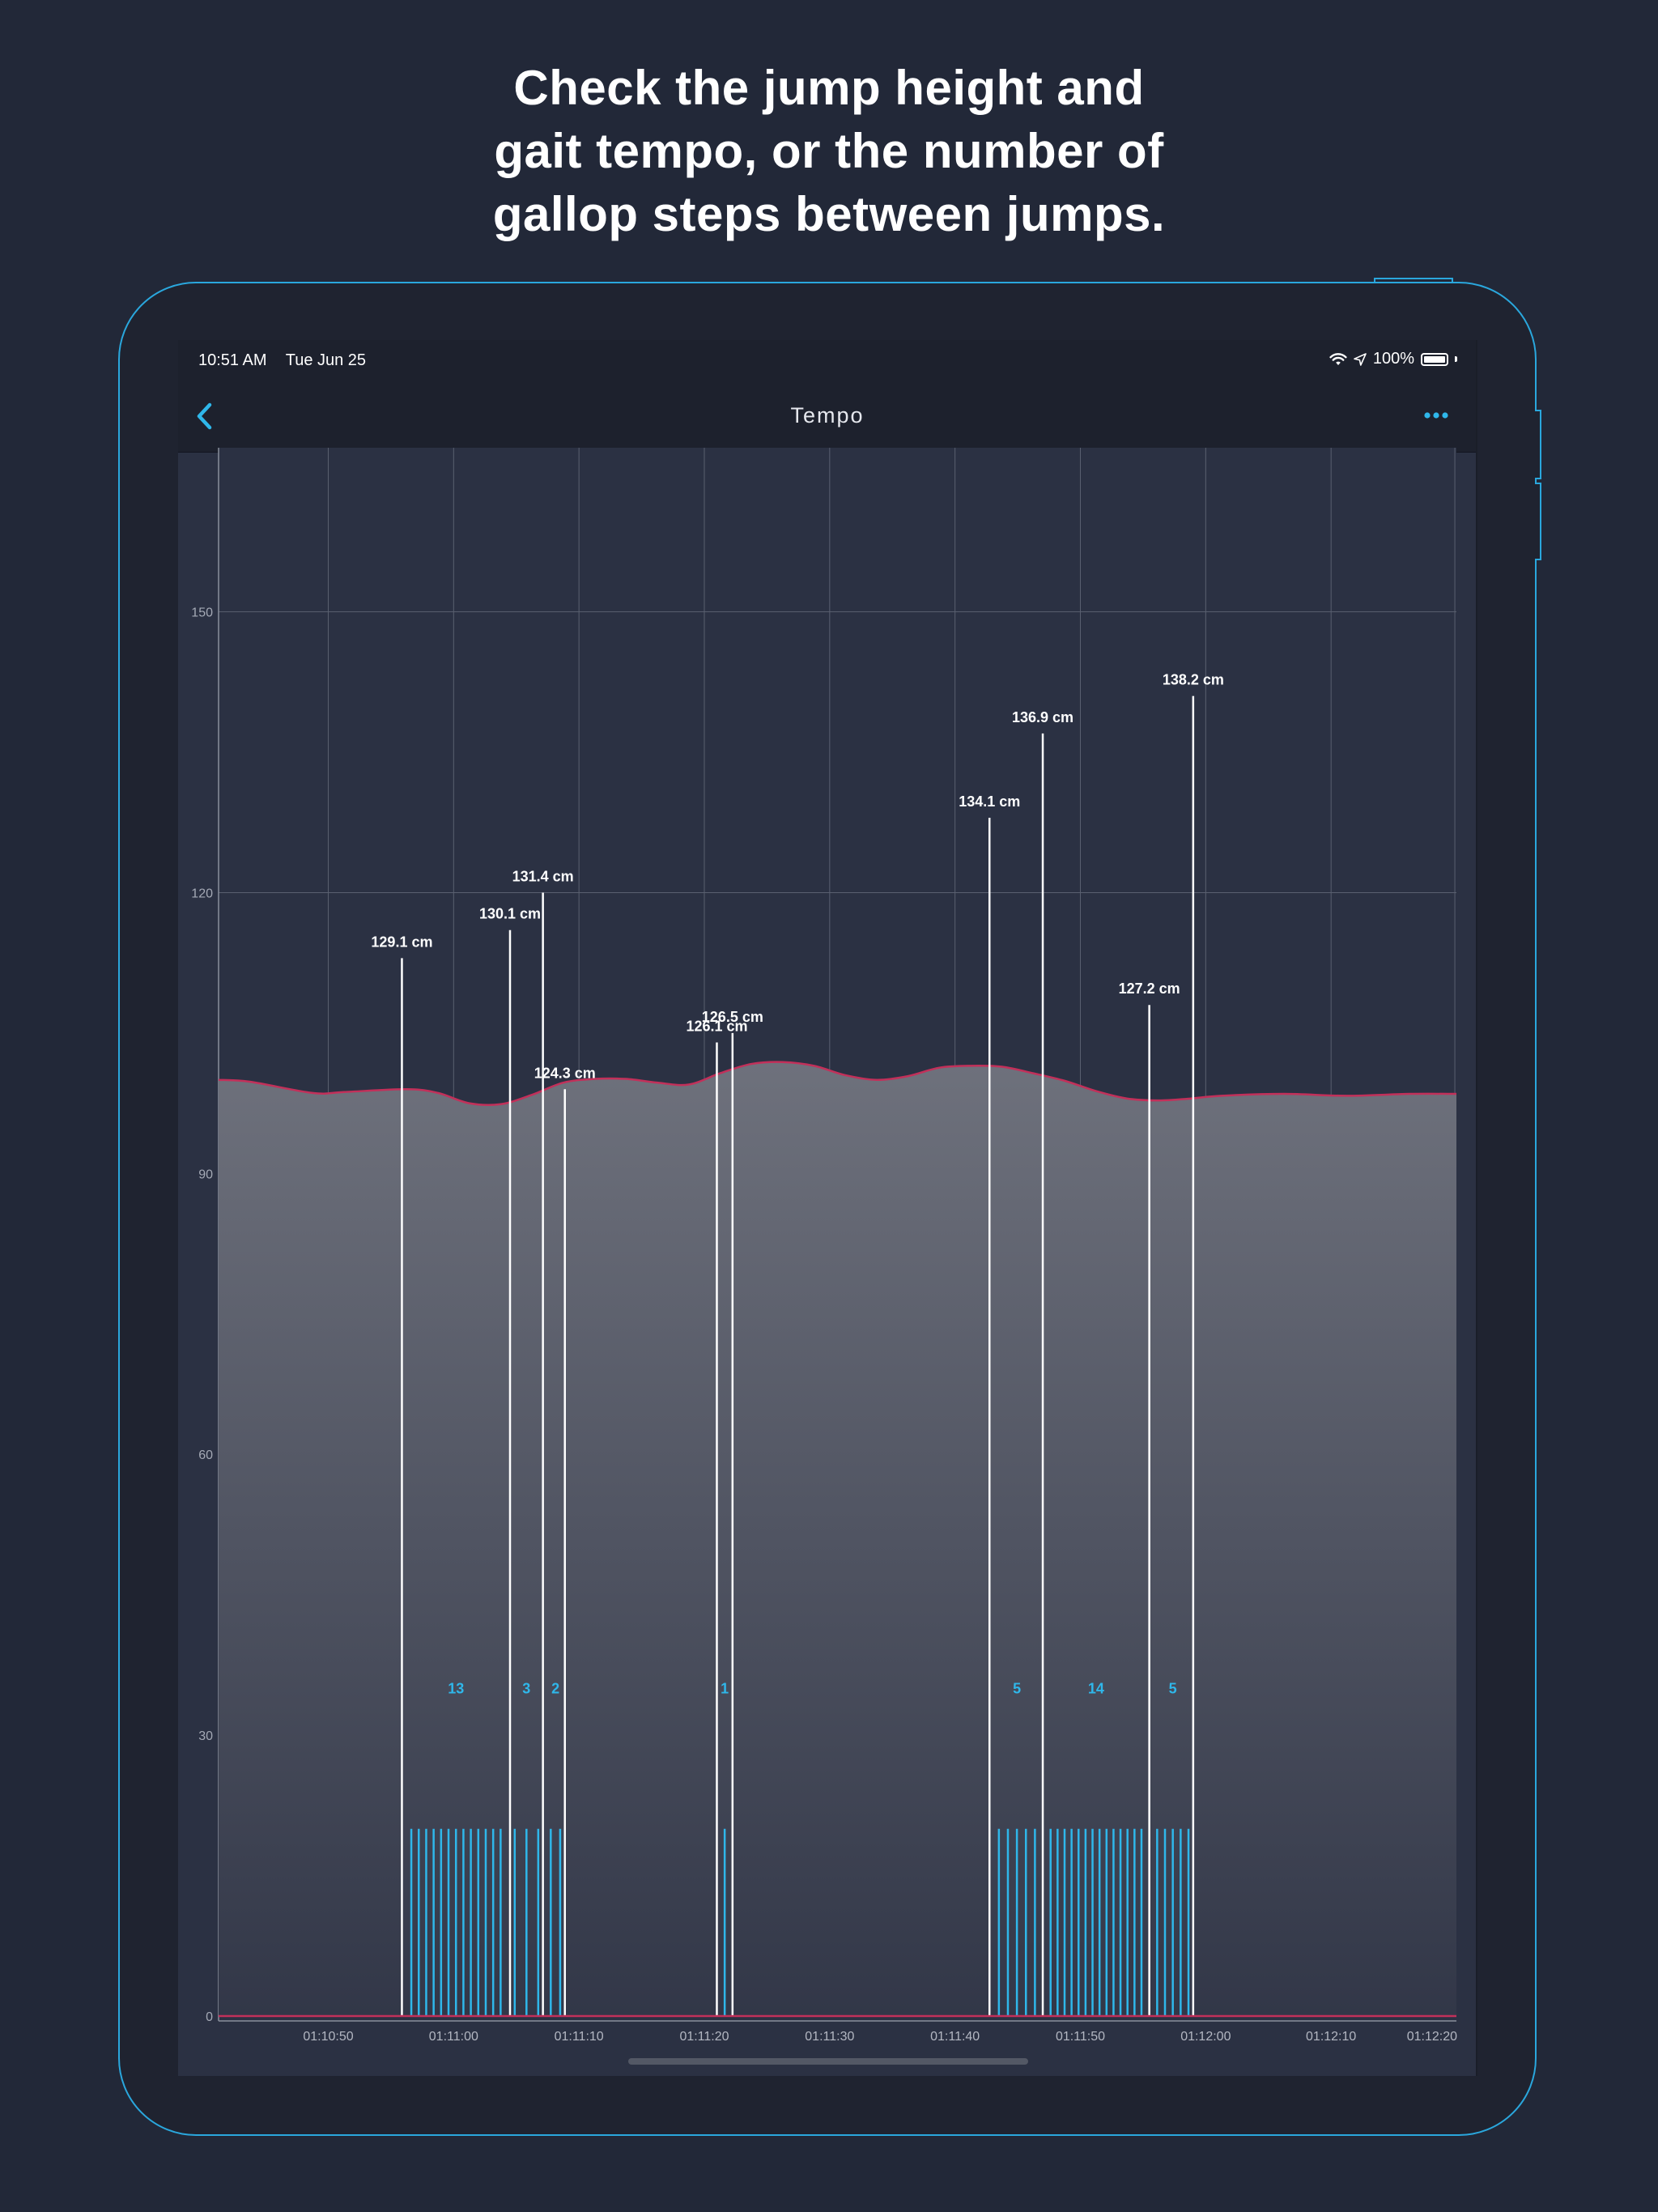 The height and width of the screenshot is (2212, 1658). What do you see at coordinates (328, 2037) in the screenshot?
I see `x-tick-label: 01:10:50` at bounding box center [328, 2037].